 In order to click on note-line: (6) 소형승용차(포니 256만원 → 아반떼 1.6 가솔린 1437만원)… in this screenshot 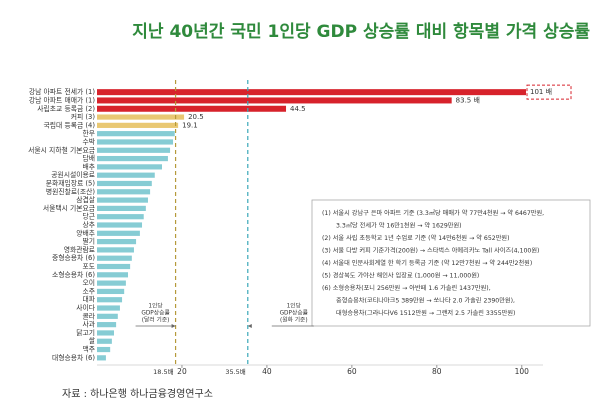, I will do `click(406, 288)`.